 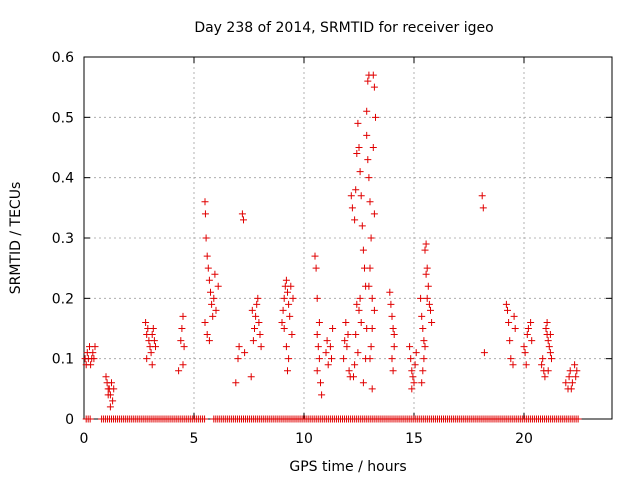 I want to click on zero-point, so click(x=205, y=419).